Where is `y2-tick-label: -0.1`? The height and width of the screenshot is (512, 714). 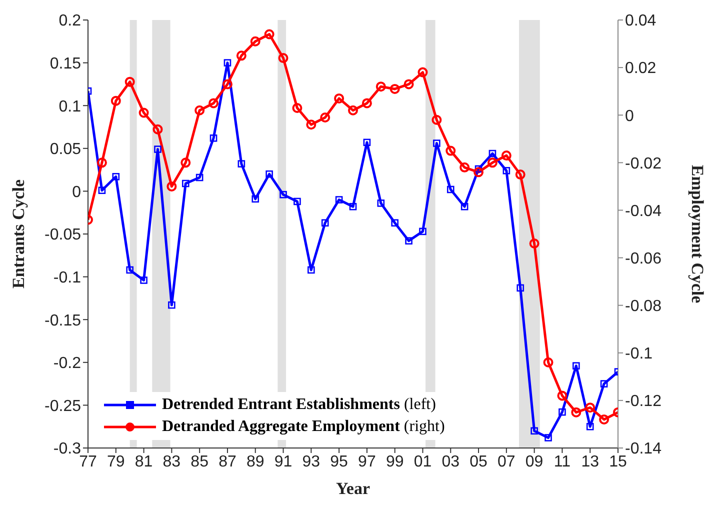 y2-tick-label: -0.1 is located at coordinates (639, 354).